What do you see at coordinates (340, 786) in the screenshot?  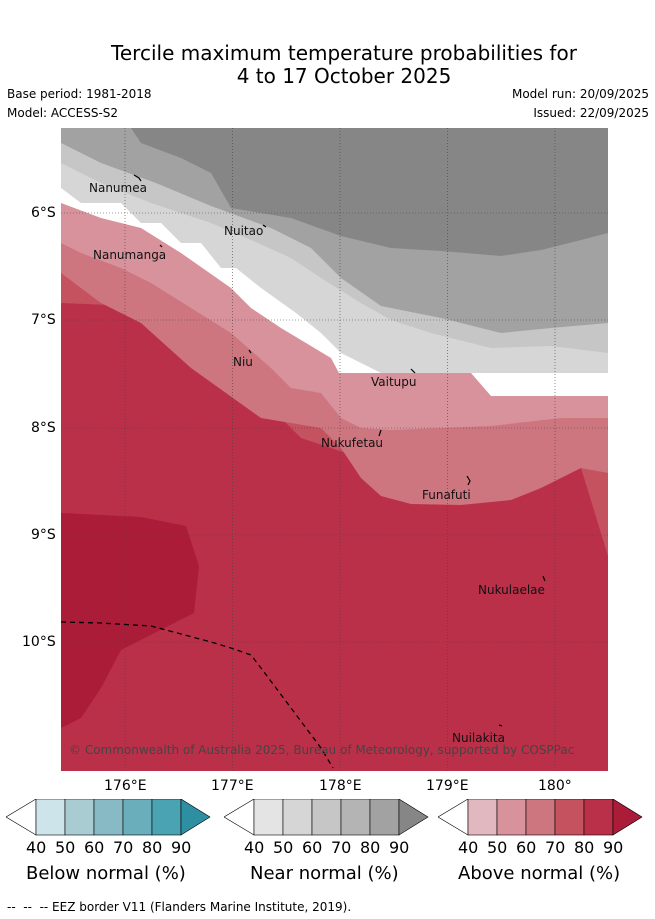 I see `lon-label-178e: 178°E` at bounding box center [340, 786].